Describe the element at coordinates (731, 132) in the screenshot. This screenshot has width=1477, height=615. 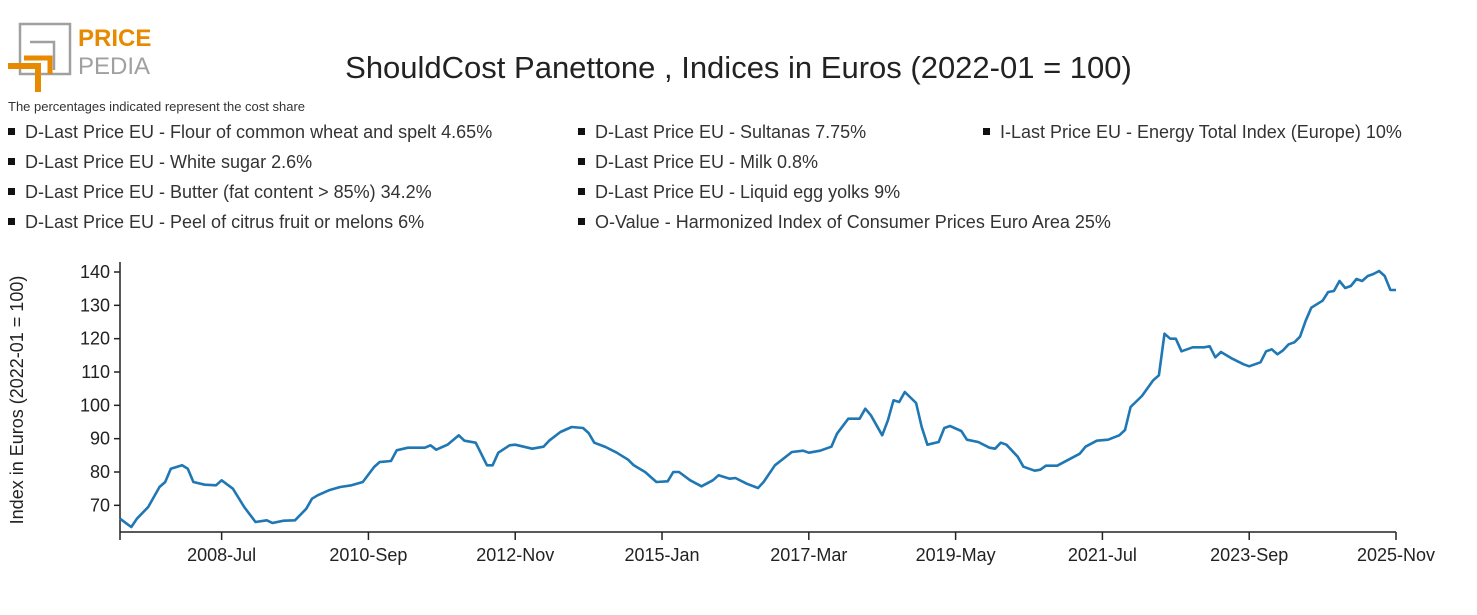
I see `legend-label: D-Last Price EU - Sultanas 7.75%` at that location.